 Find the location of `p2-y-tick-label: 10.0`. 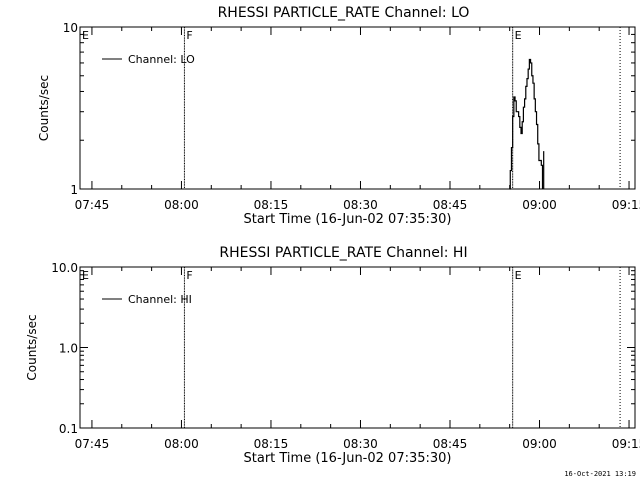

p2-y-tick-label: 10.0 is located at coordinates (64, 268).